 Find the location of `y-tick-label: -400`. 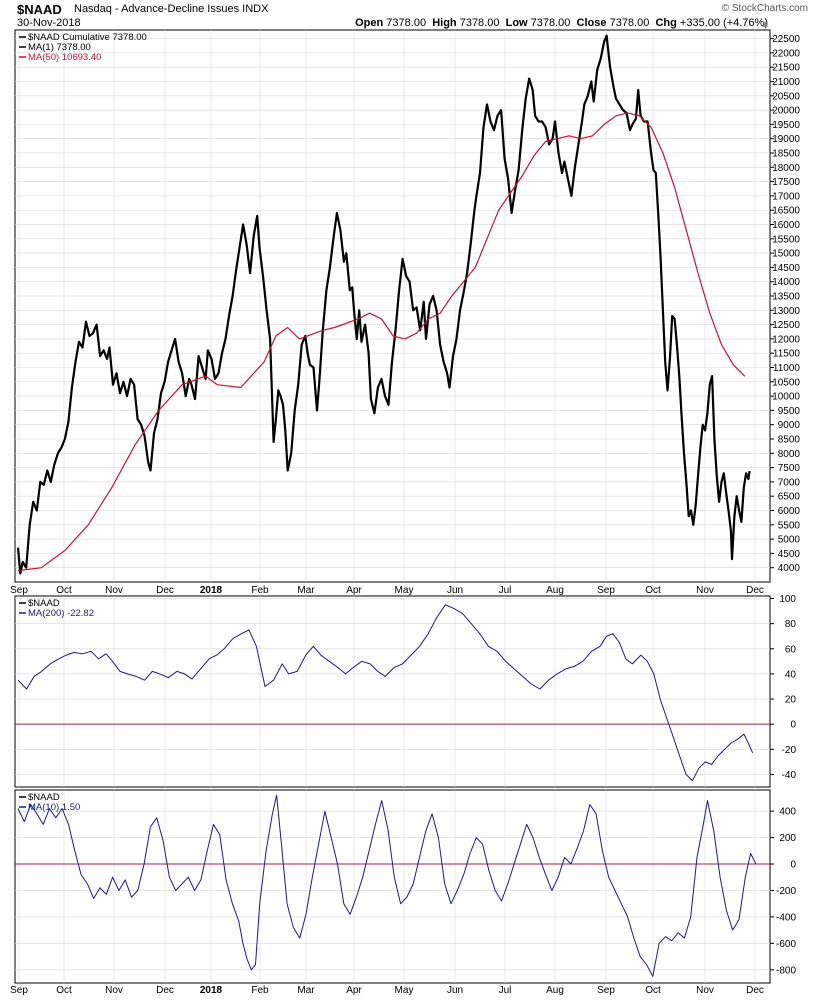

y-tick-label: -400 is located at coordinates (786, 917).